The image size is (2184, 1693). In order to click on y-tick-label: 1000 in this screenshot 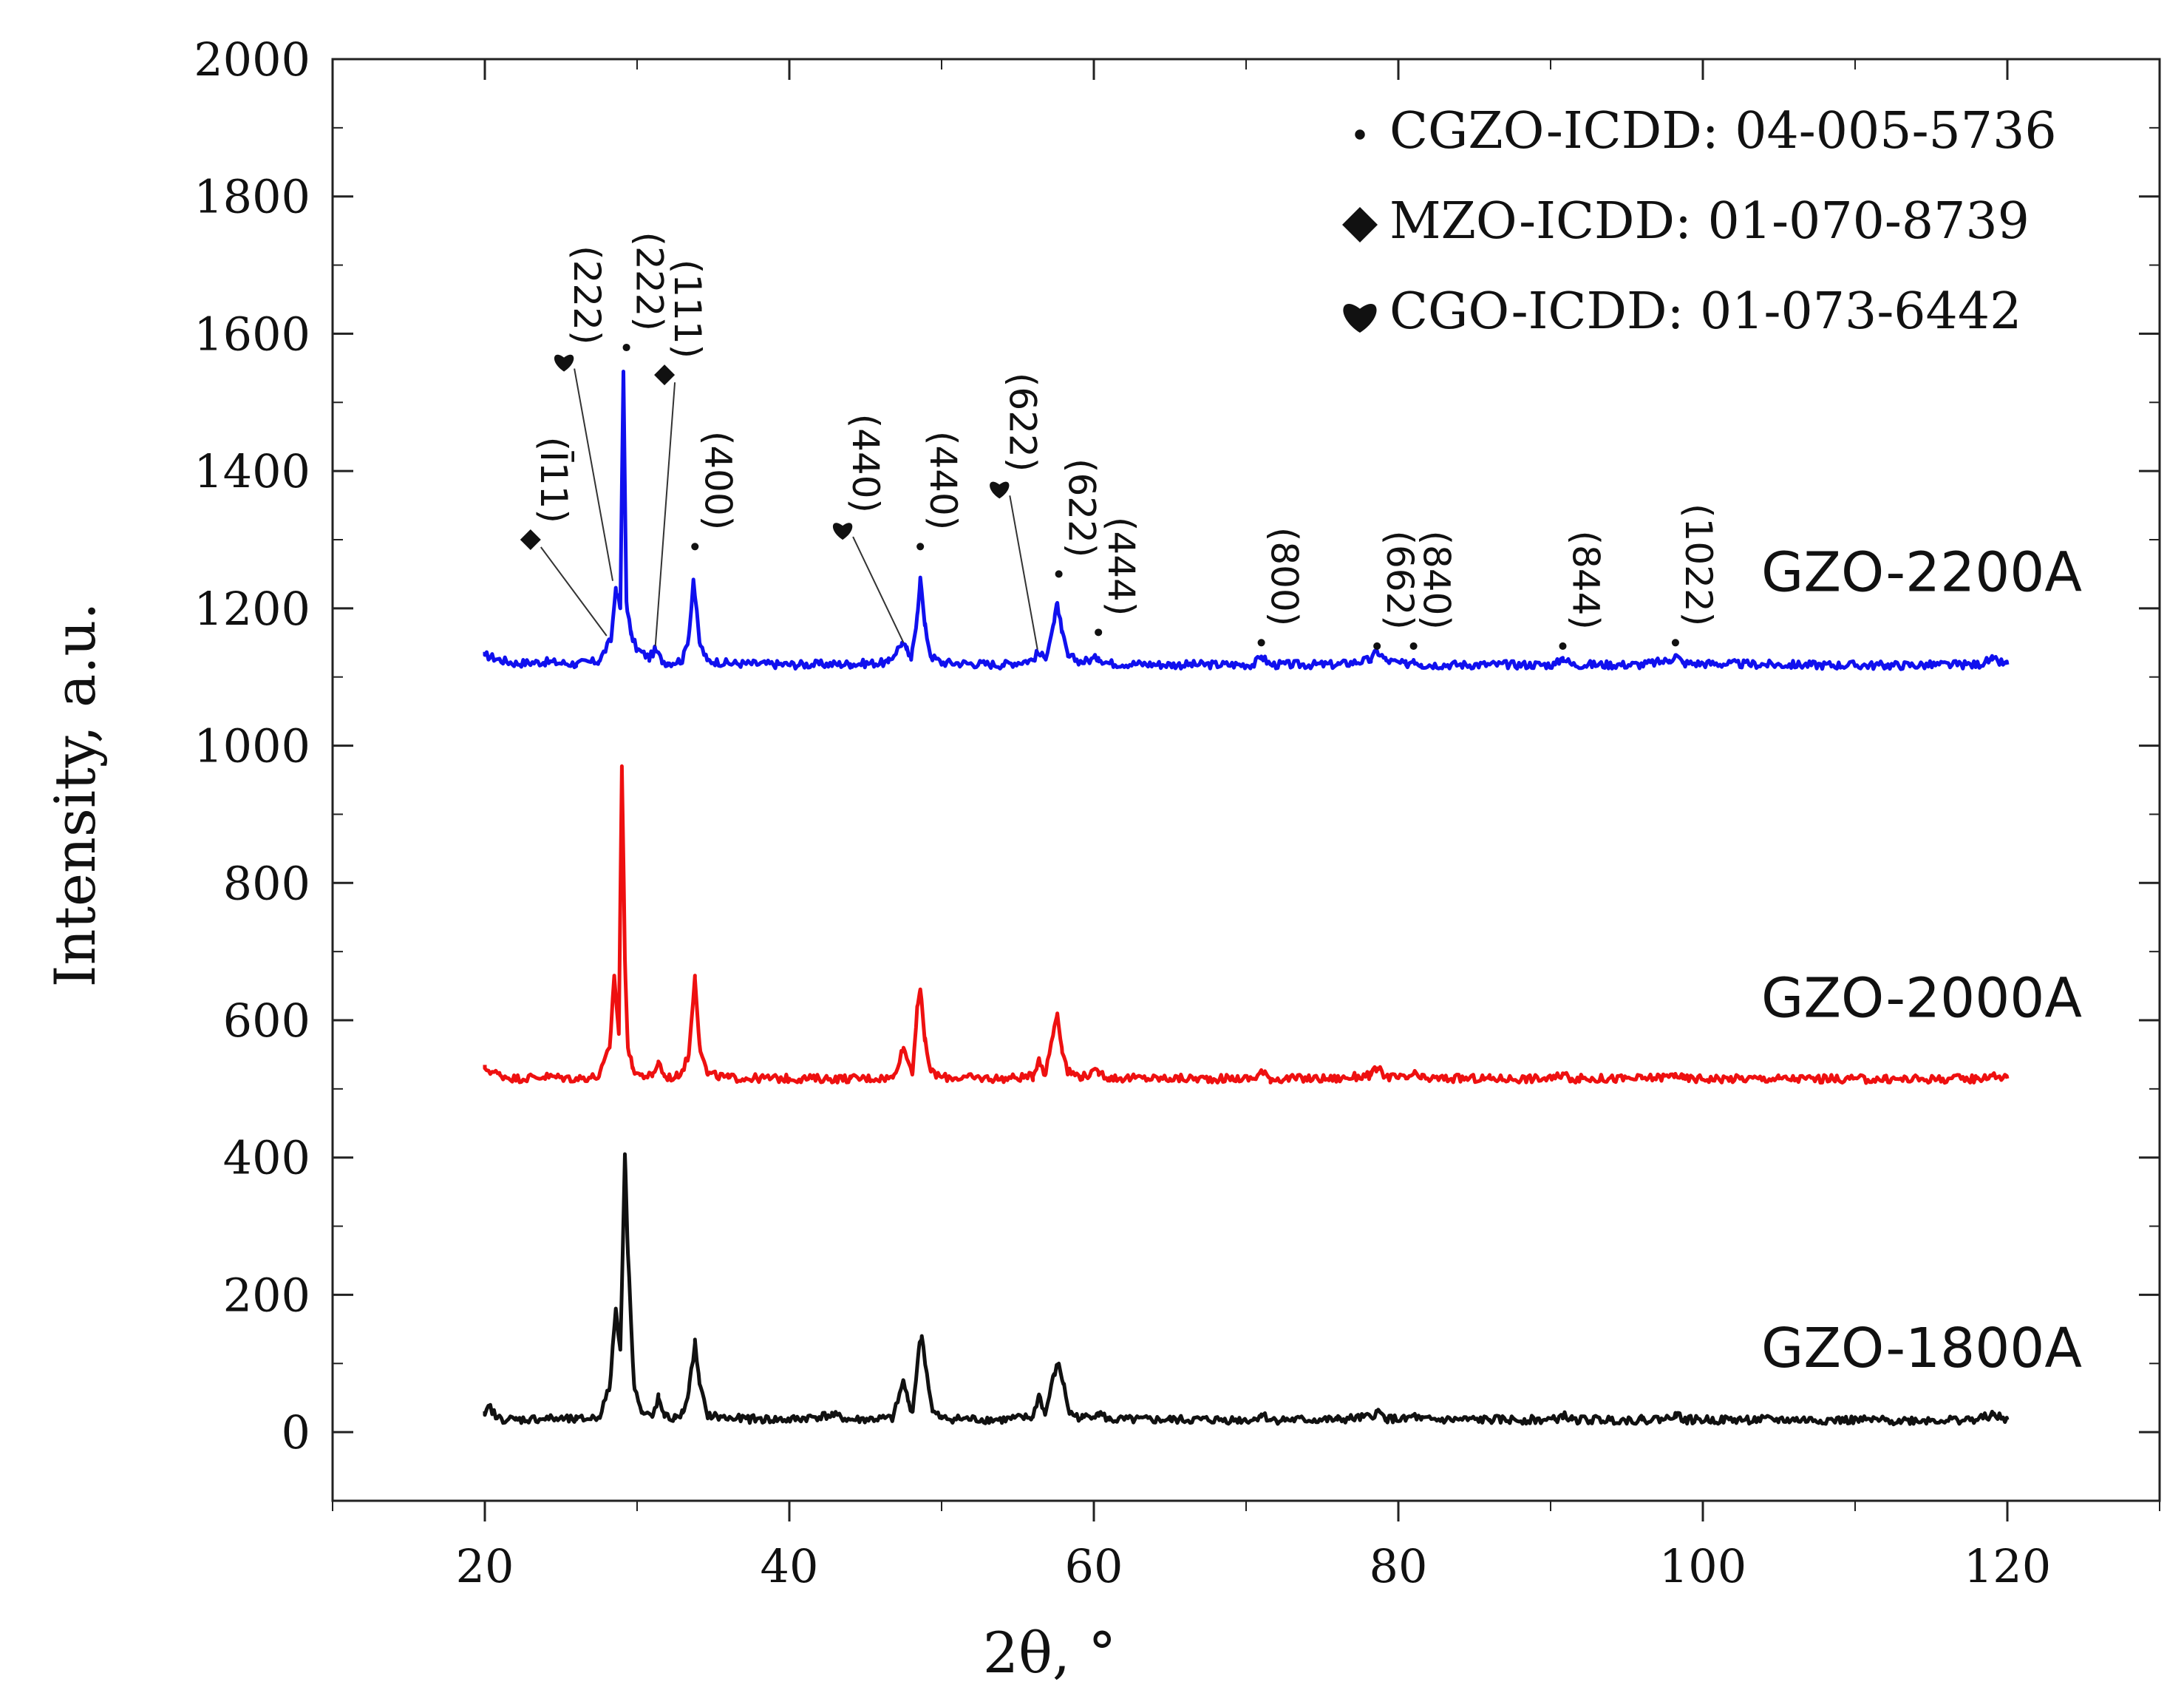, I will do `click(252, 746)`.